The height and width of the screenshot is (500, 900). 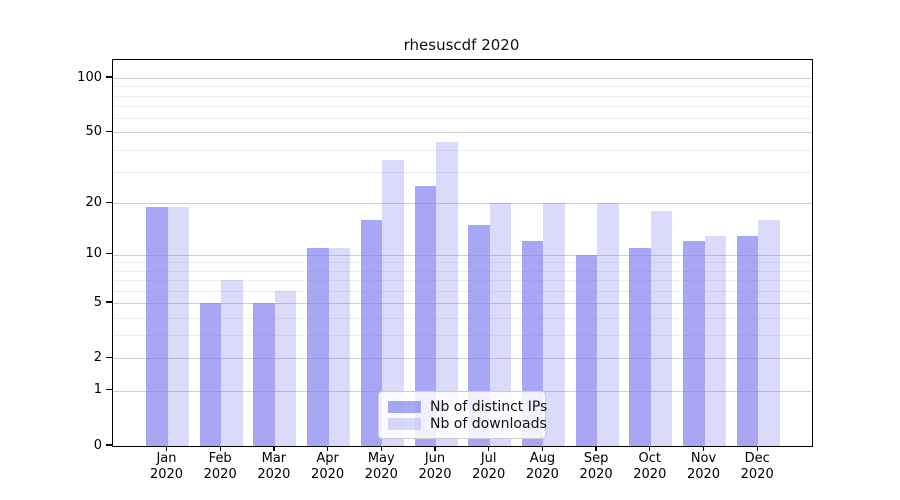 What do you see at coordinates (747, 340) in the screenshot?
I see `bar-nb-of-distinct-ips-dec` at bounding box center [747, 340].